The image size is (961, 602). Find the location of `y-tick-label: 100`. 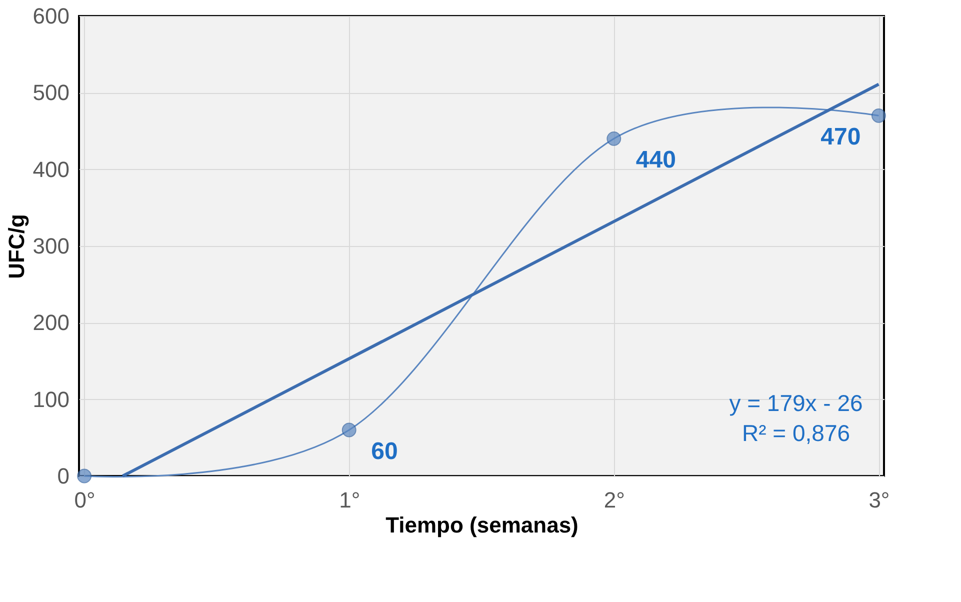

y-tick-label: 100 is located at coordinates (51, 399).